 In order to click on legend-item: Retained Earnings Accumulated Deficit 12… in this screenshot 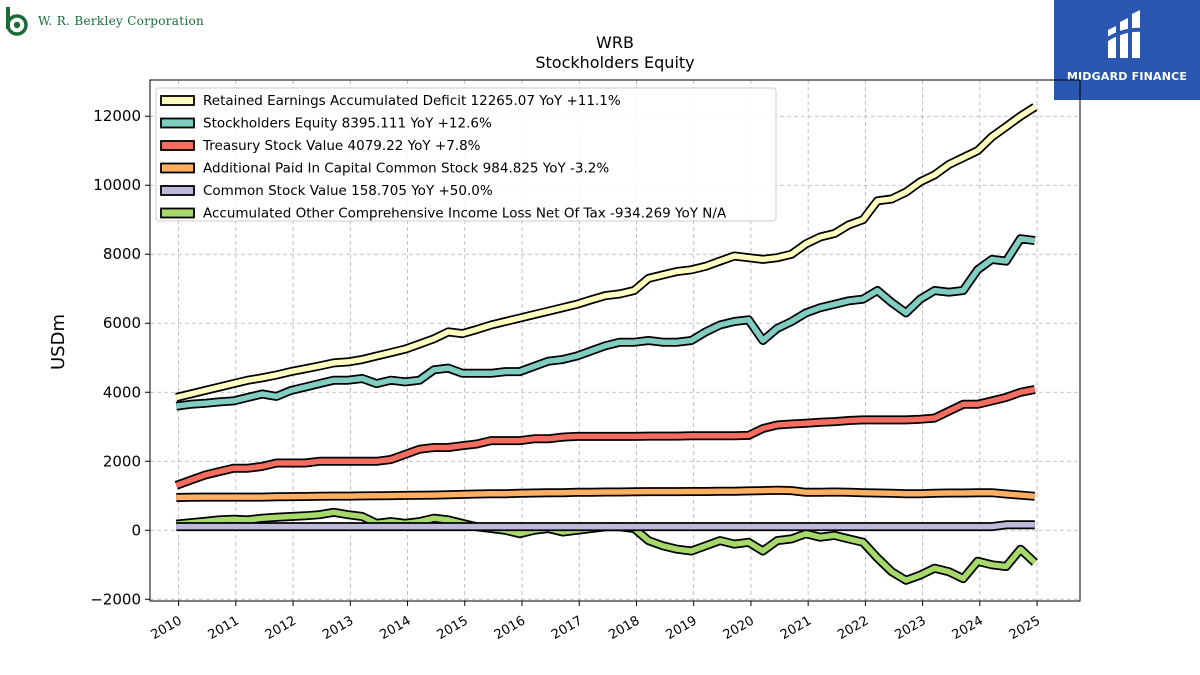, I will do `click(390, 101)`.